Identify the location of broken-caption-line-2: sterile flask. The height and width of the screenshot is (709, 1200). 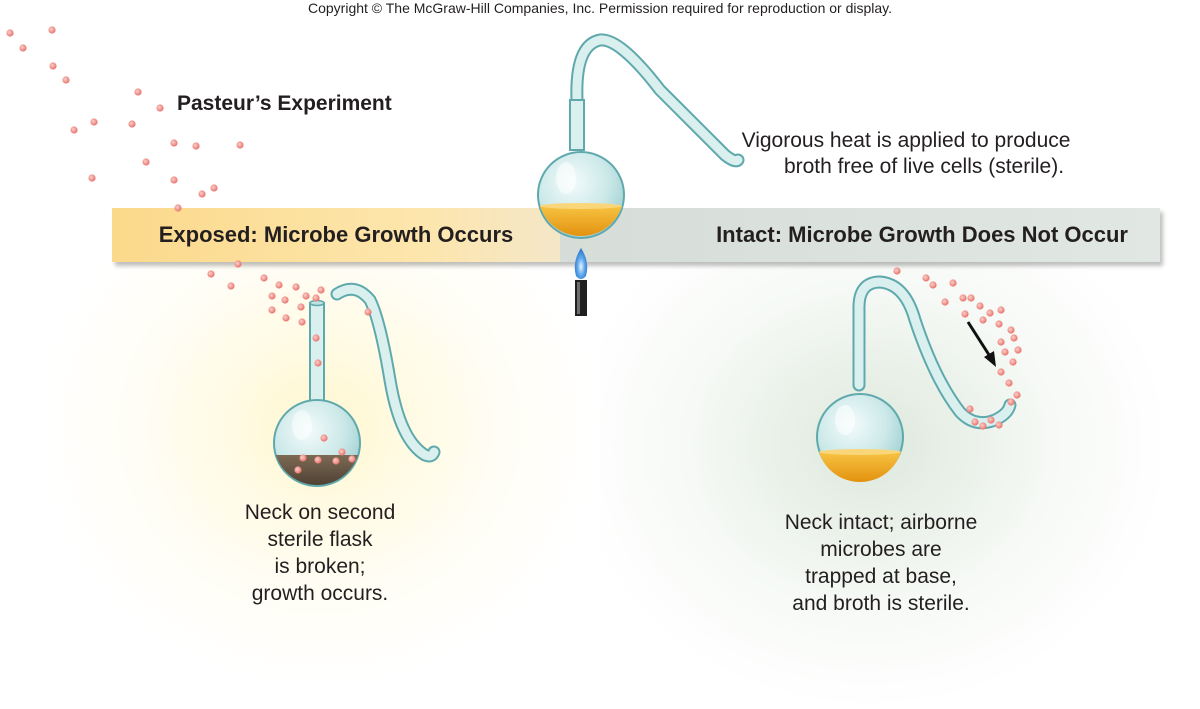
(320, 539).